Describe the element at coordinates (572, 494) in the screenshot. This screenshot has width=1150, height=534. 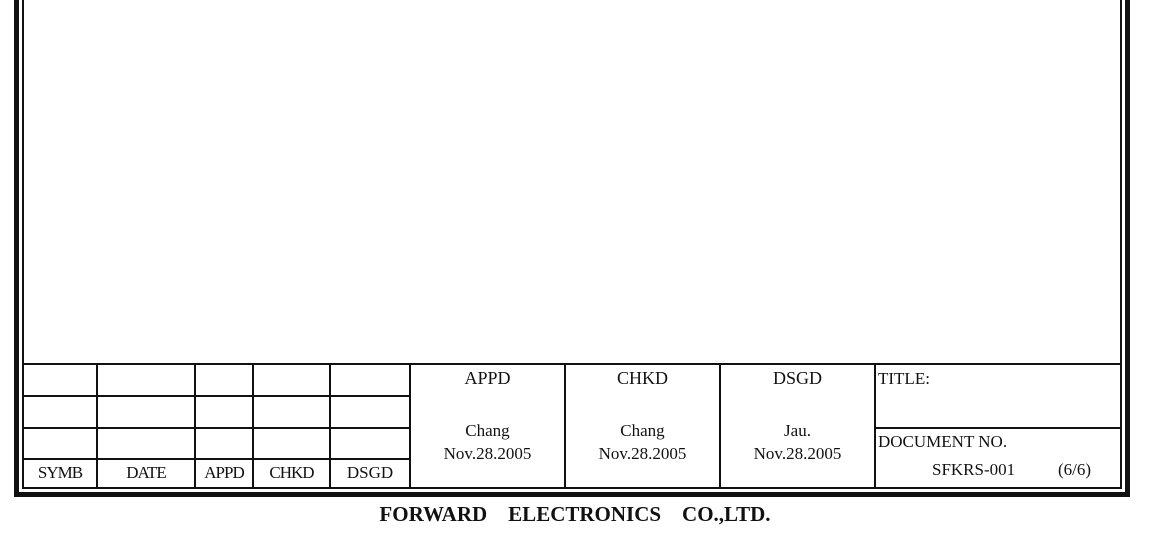
I see `frame-outer-bottom` at that location.